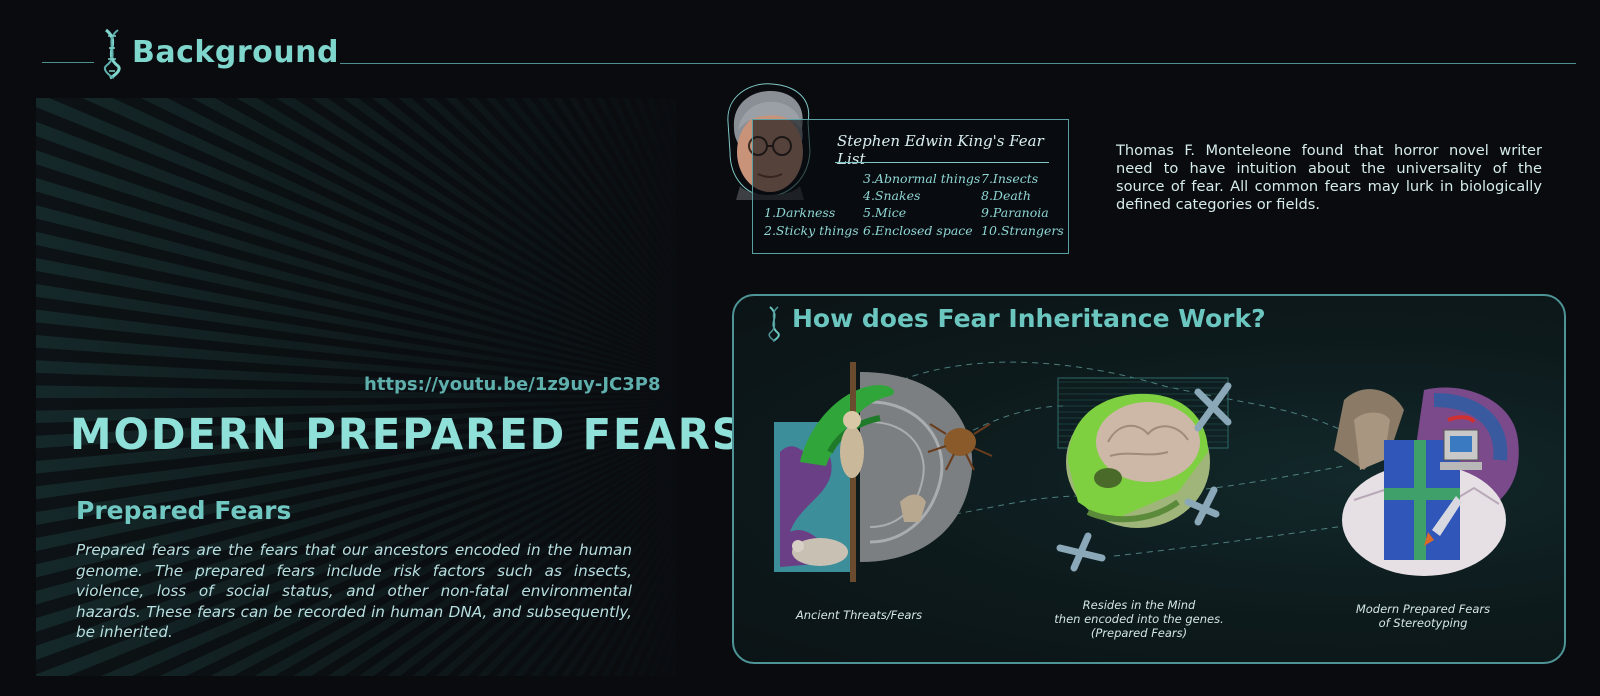 The width and height of the screenshot is (1600, 696). What do you see at coordinates (859, 615) in the screenshot?
I see `caption-ancient-threats: Ancient Threats/Fears` at bounding box center [859, 615].